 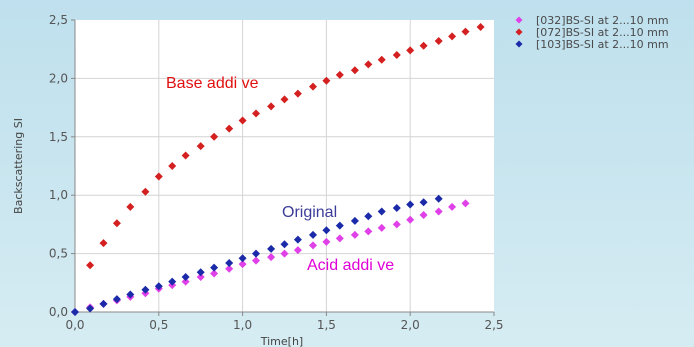 What do you see at coordinates (58, 78) in the screenshot?
I see `y-tick-label: 2,0` at bounding box center [58, 78].